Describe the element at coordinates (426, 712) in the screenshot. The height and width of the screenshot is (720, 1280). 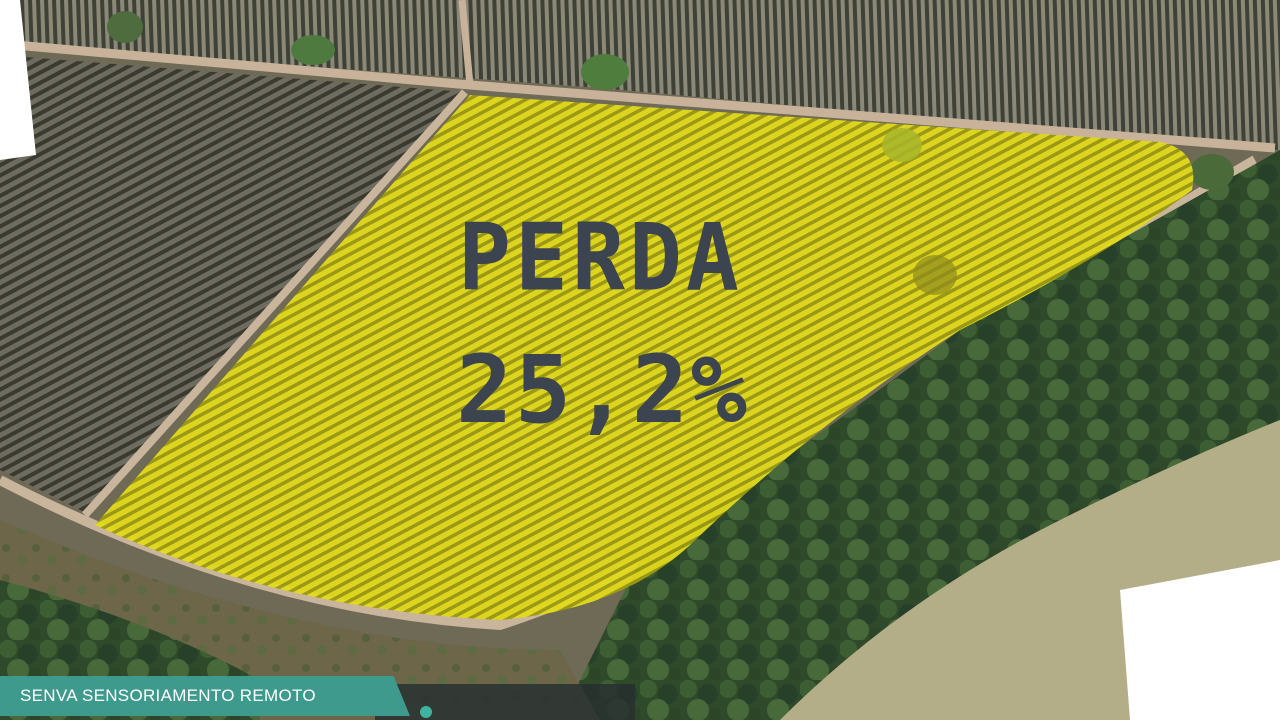
I see `brand-dot-icon` at that location.